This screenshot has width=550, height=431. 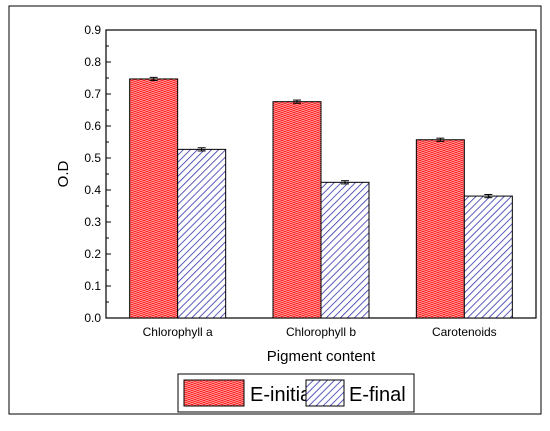 I want to click on y-tick-label: 0.2, so click(x=92, y=254).